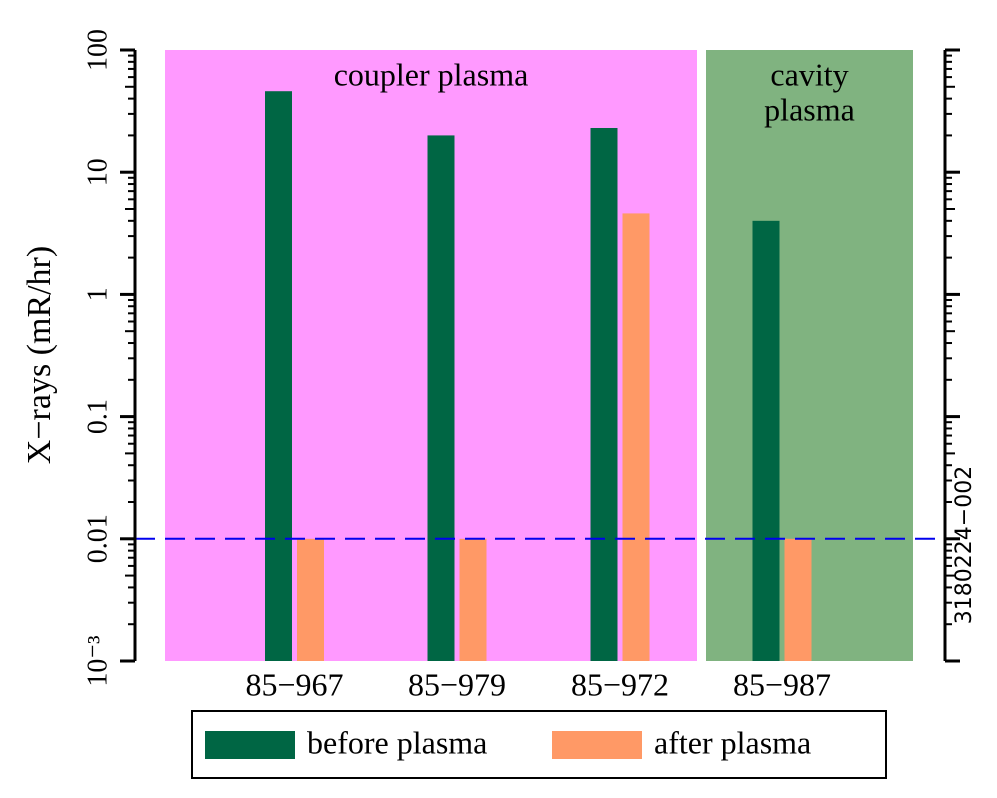  Describe the element at coordinates (97, 416) in the screenshot. I see `y-tick-label: 0.1` at that location.